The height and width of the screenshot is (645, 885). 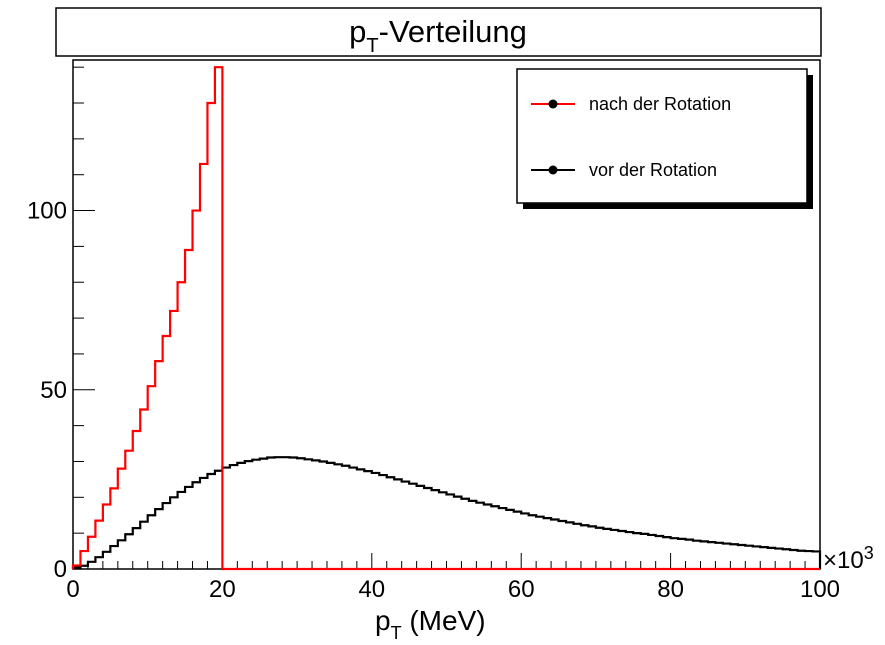 I want to click on y-tick-label: 0, so click(x=60, y=569).